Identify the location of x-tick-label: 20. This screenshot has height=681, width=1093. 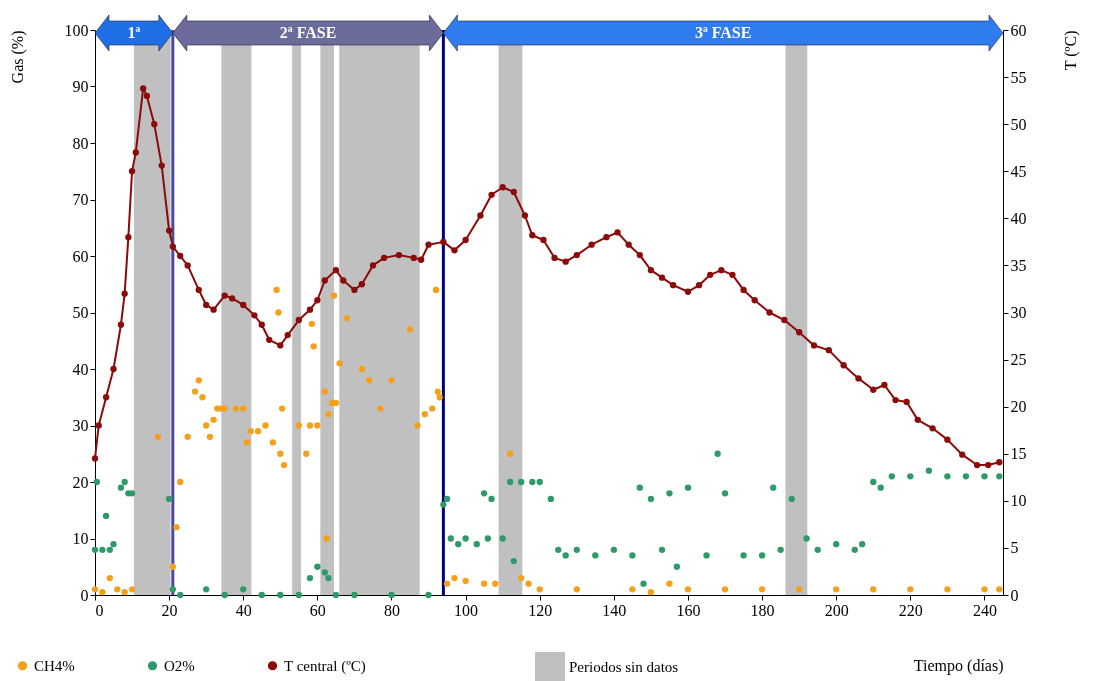
(169, 610).